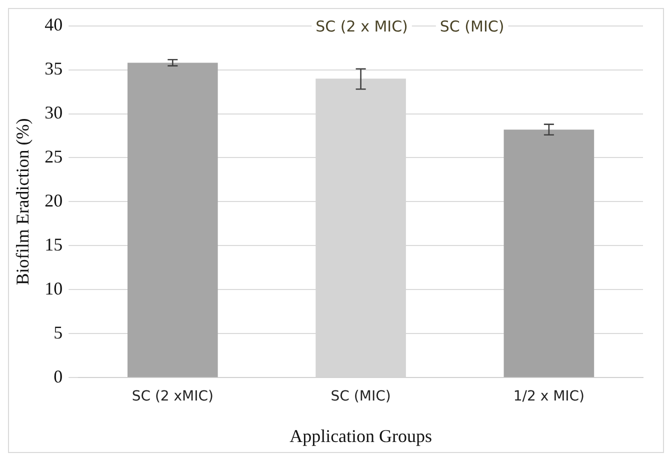 The width and height of the screenshot is (672, 461). Describe the element at coordinates (58, 376) in the screenshot. I see `y-tick-label: 0` at that location.